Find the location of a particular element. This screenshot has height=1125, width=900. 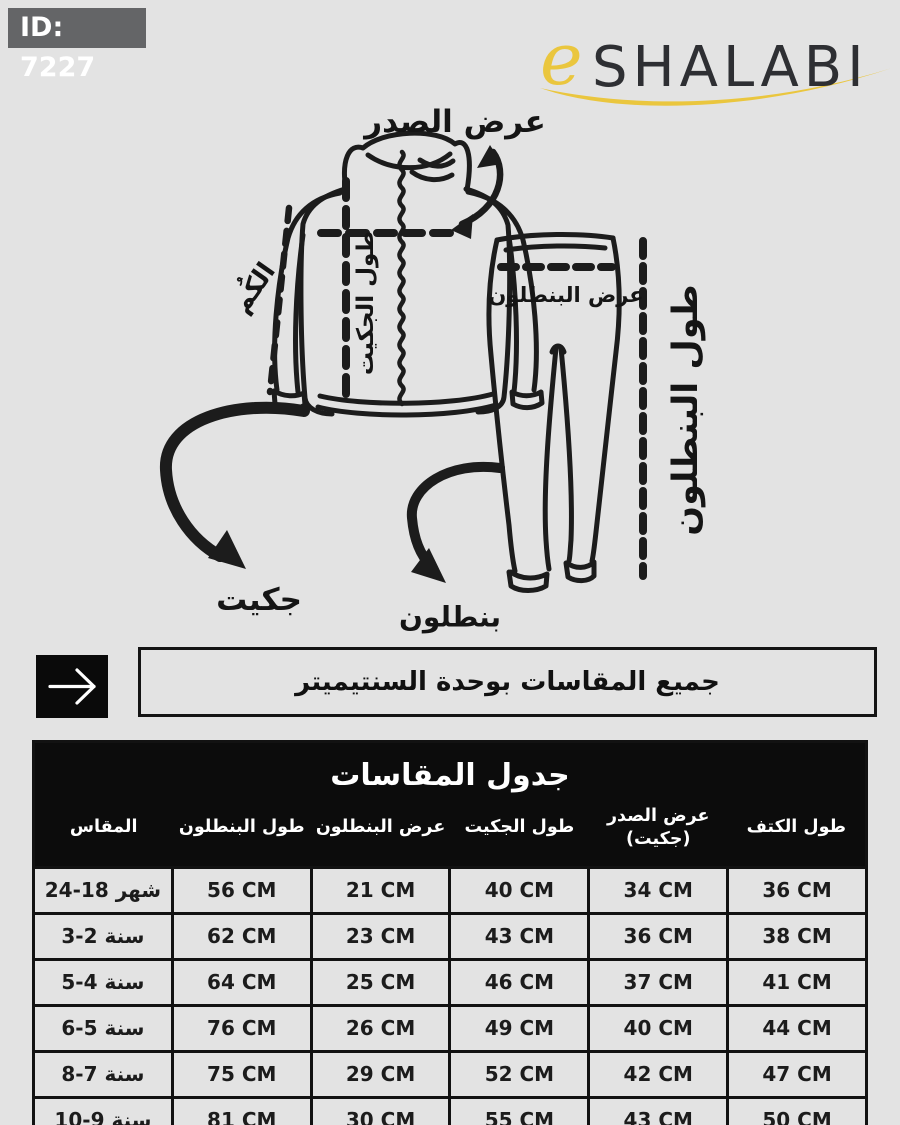

pants-length-label: طول البنطلون is located at coordinates (686, 410).